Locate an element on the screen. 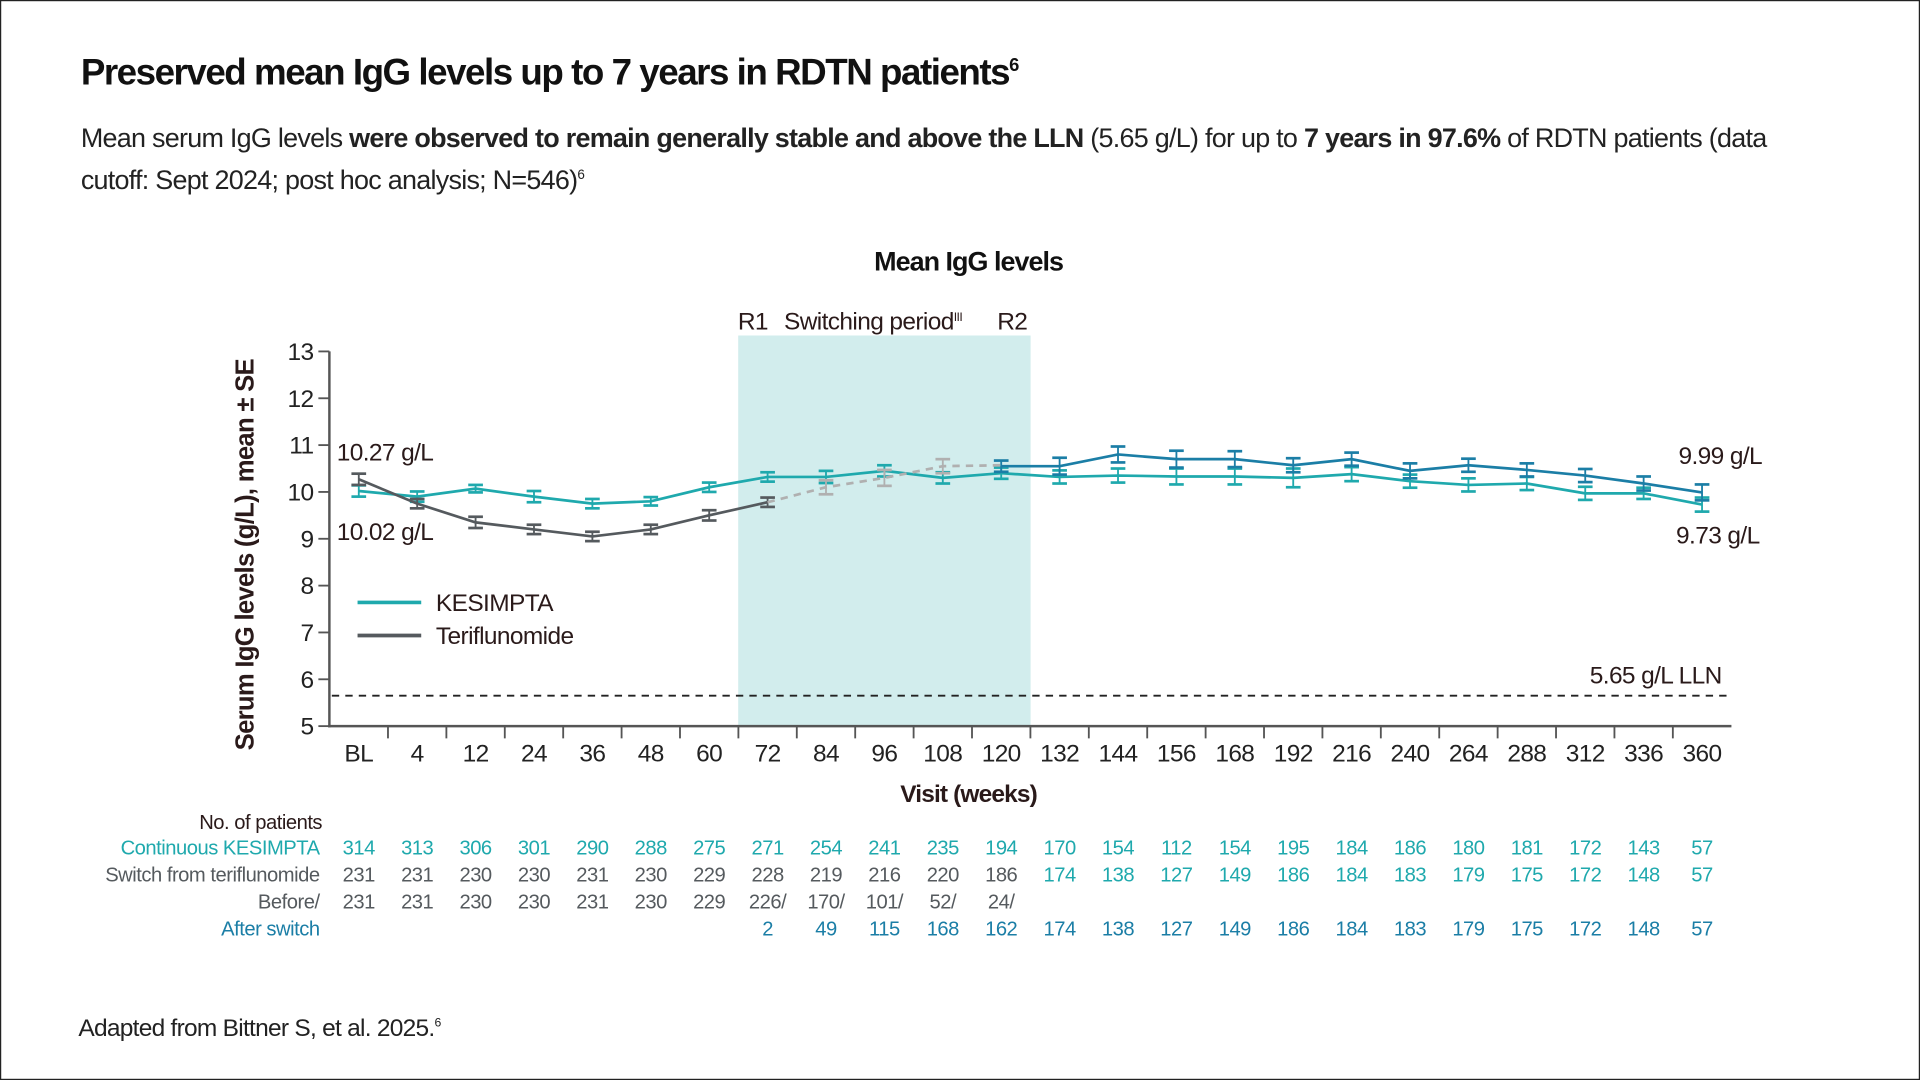  table-row-label: After switch is located at coordinates (270, 930).